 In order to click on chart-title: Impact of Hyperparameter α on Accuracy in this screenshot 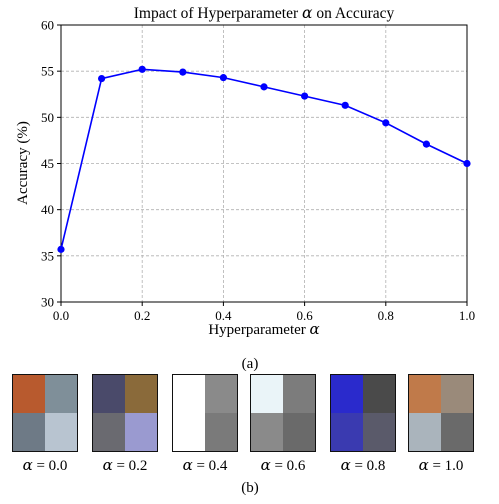, I will do `click(264, 13)`.